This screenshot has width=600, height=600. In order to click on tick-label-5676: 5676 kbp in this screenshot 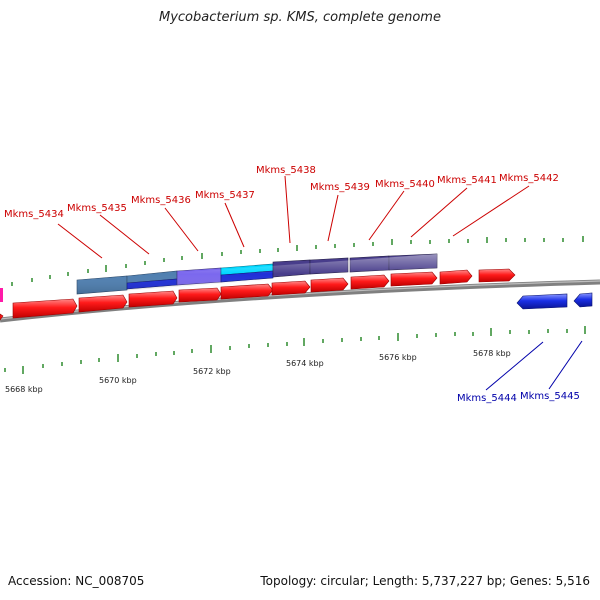, I will do `click(398, 357)`.